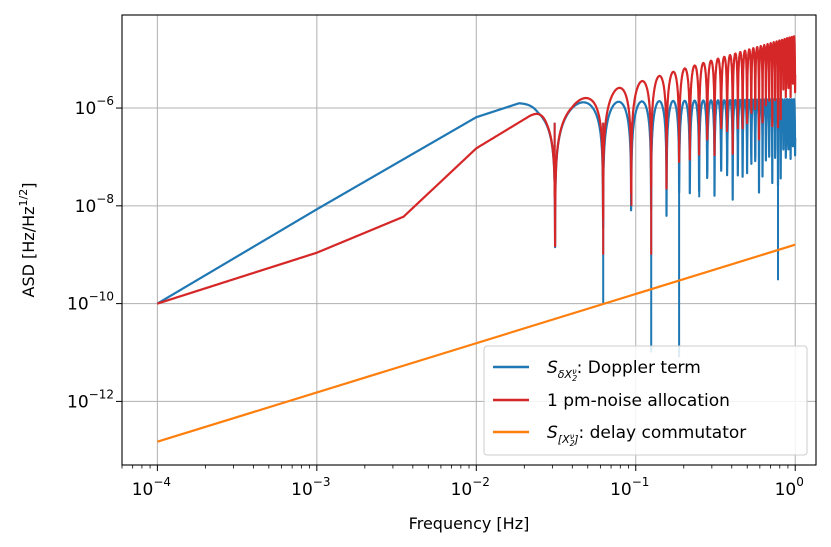  I want to click on y-tick-label: 10⁻¹², so click(90, 399).